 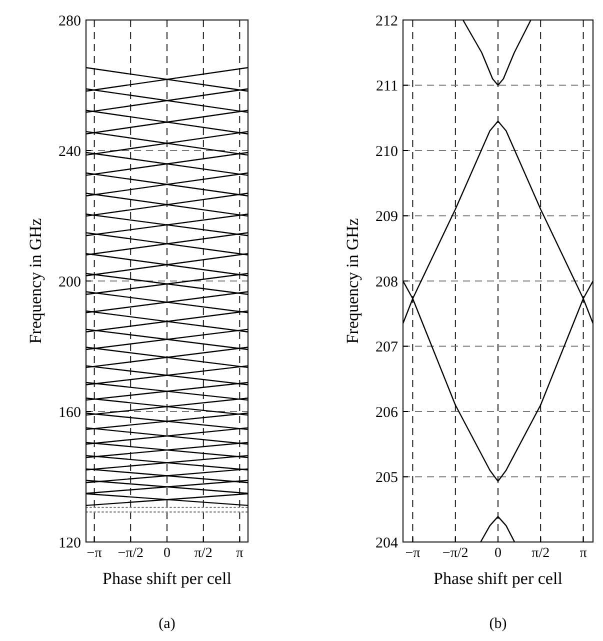 What do you see at coordinates (167, 624) in the screenshot?
I see `text: (a)` at bounding box center [167, 624].